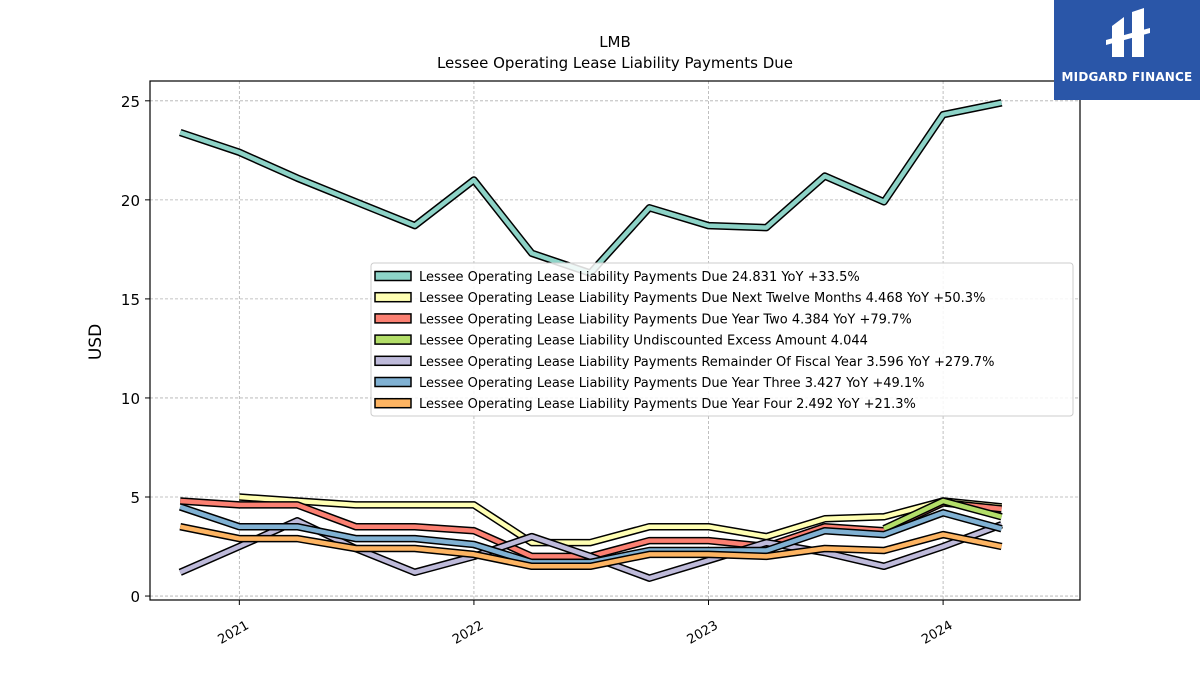 The width and height of the screenshot is (1200, 675). What do you see at coordinates (234, 633) in the screenshot?
I see `x-tick-label: 2021` at bounding box center [234, 633].